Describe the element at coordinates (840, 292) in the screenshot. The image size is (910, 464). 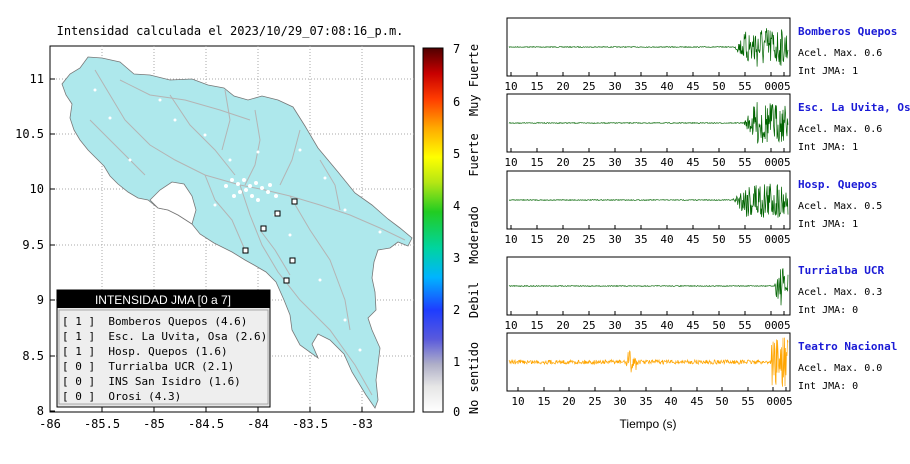
I see `station-accel: Acel. Max. 0.3` at that location.